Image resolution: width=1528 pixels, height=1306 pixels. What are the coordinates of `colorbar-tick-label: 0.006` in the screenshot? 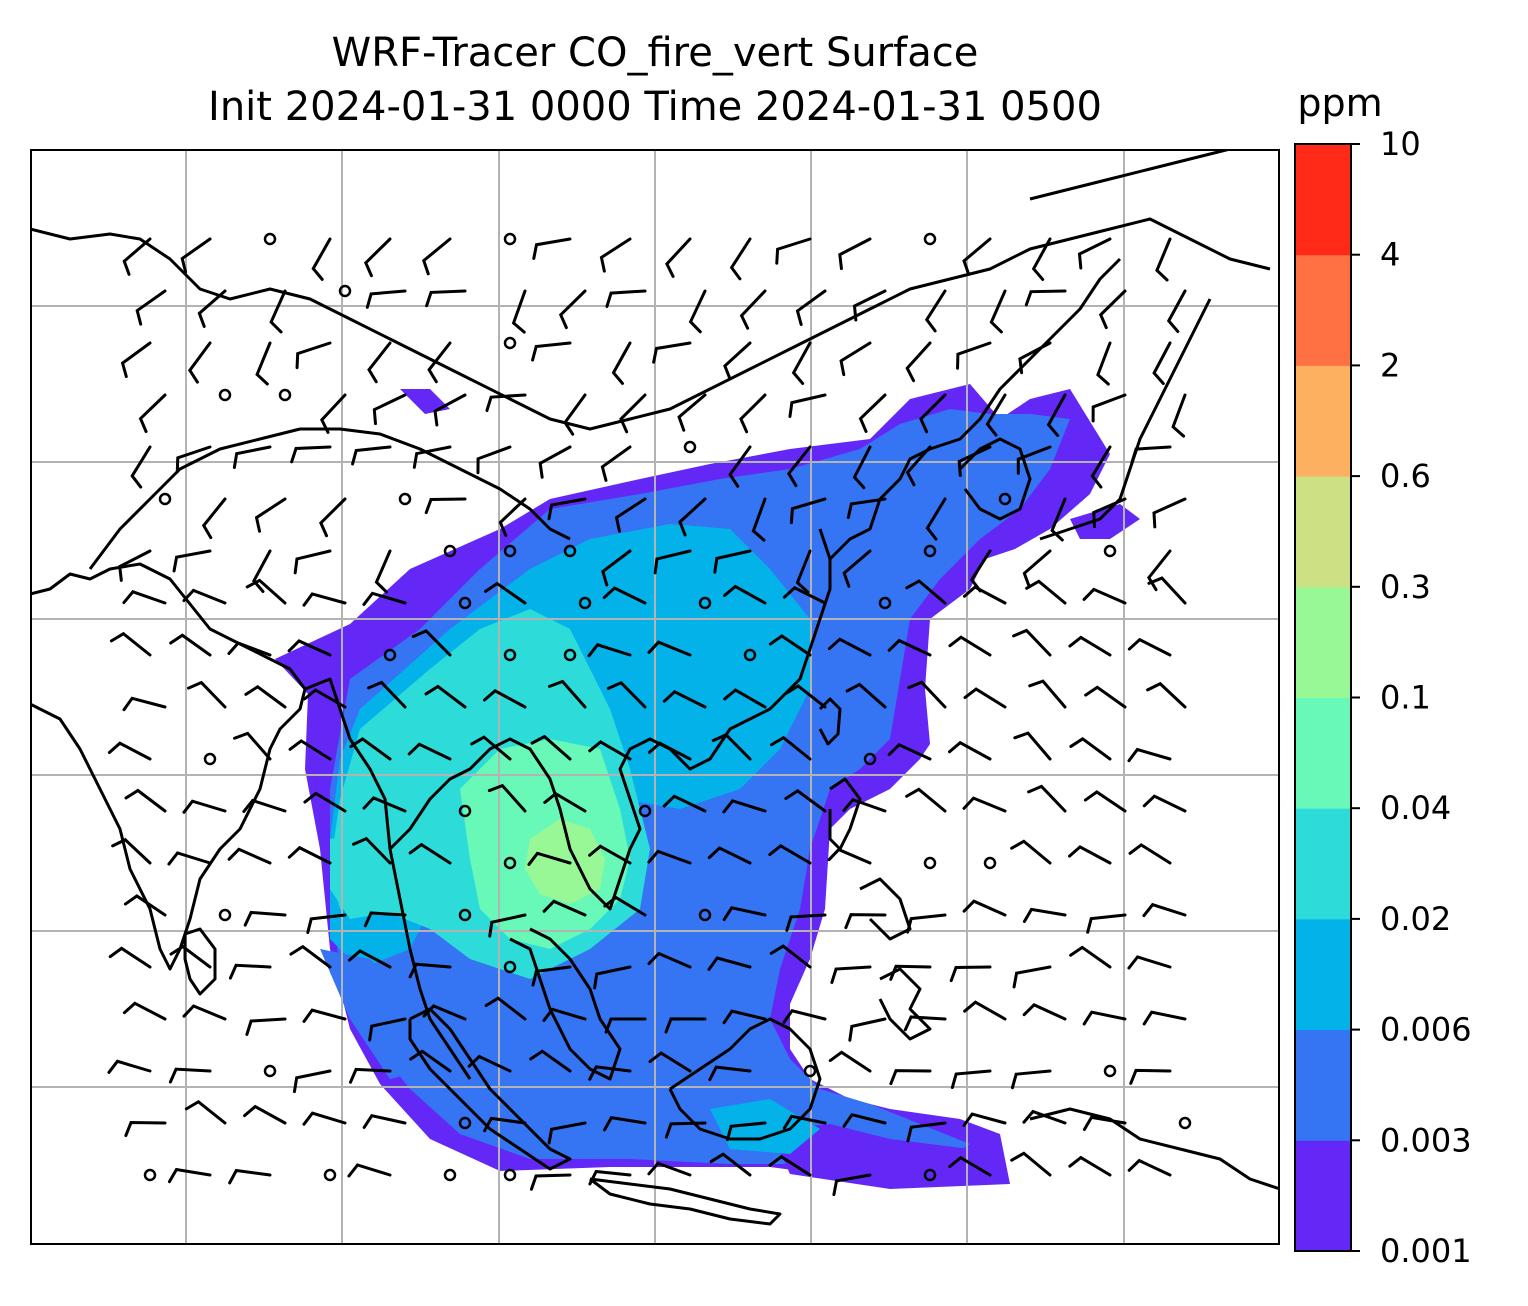 It's located at (1426, 1030).